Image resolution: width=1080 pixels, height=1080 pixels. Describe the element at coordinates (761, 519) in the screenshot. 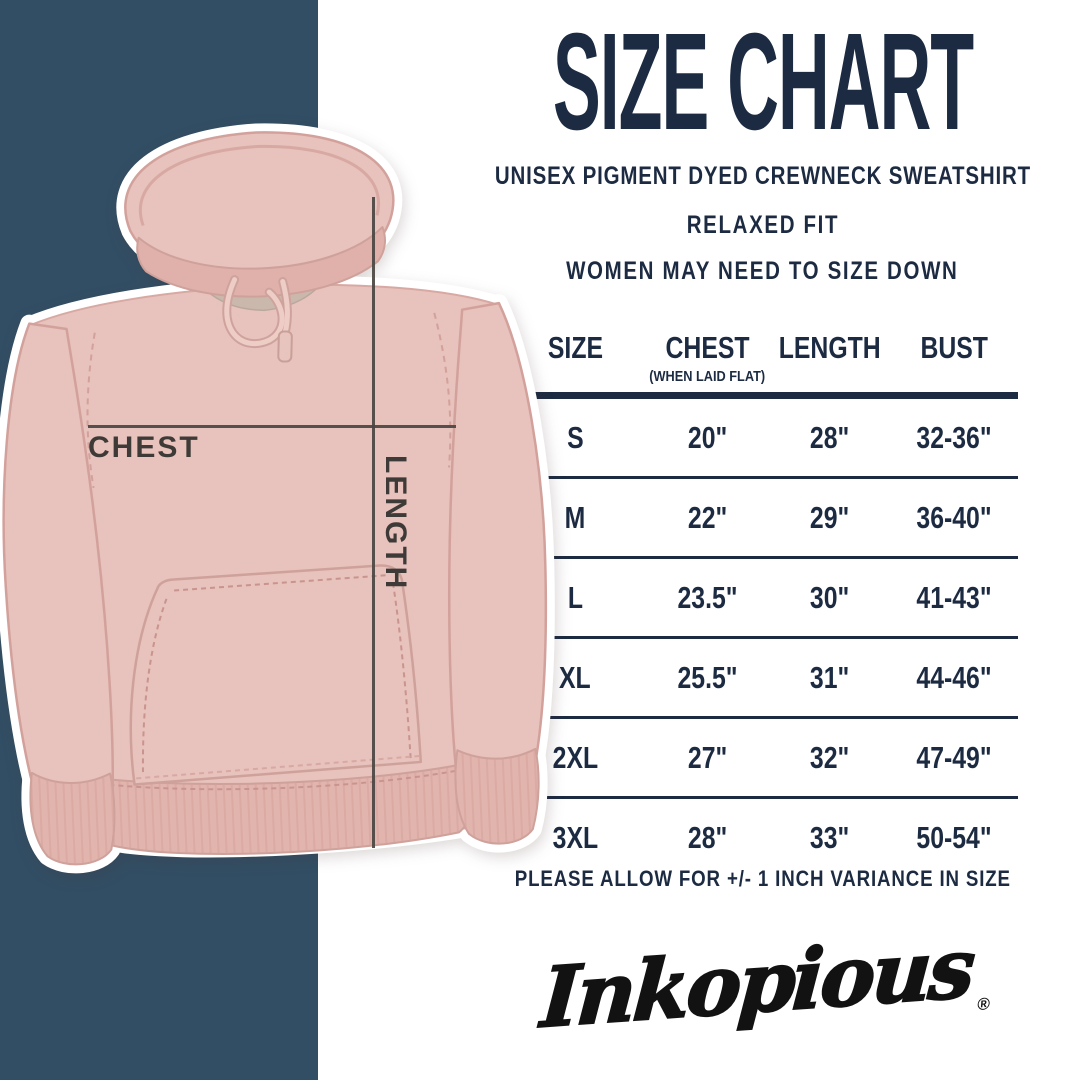

I see `table-row-m: M 22" 29" 36-40"` at that location.